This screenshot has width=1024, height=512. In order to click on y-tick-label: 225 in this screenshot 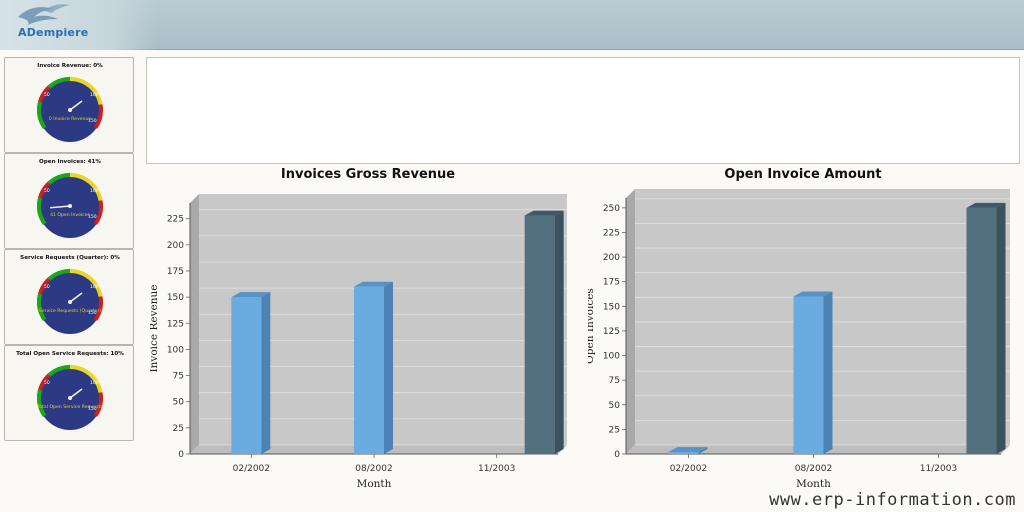, I will do `click(175, 220)`.